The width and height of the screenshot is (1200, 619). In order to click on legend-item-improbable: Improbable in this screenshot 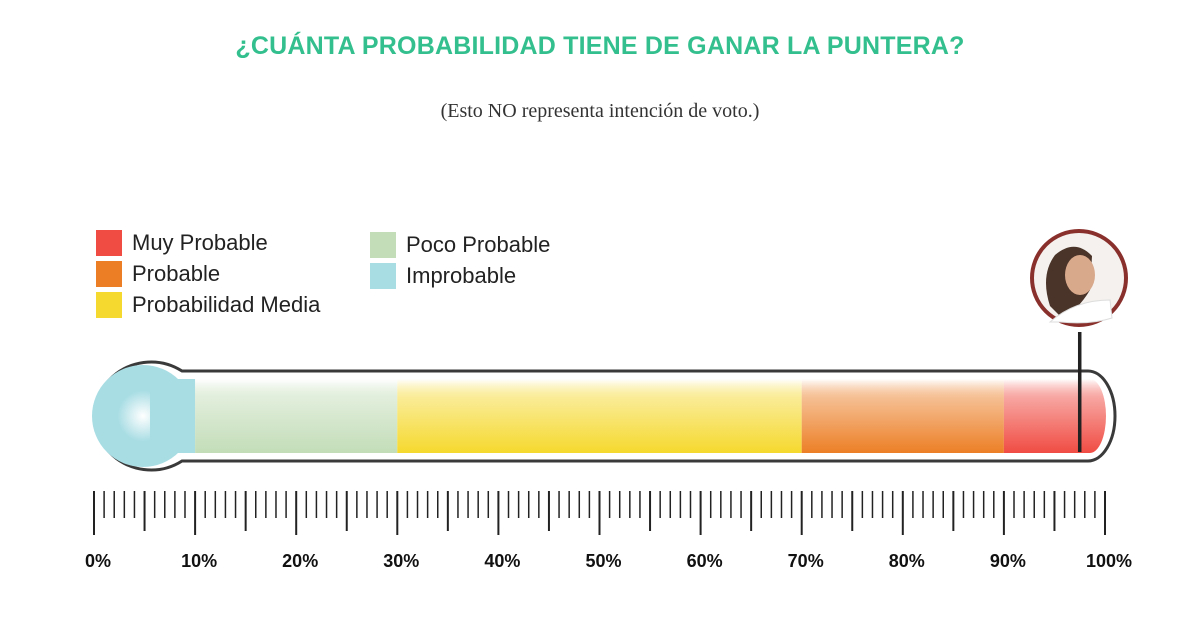, I will do `click(443, 276)`.